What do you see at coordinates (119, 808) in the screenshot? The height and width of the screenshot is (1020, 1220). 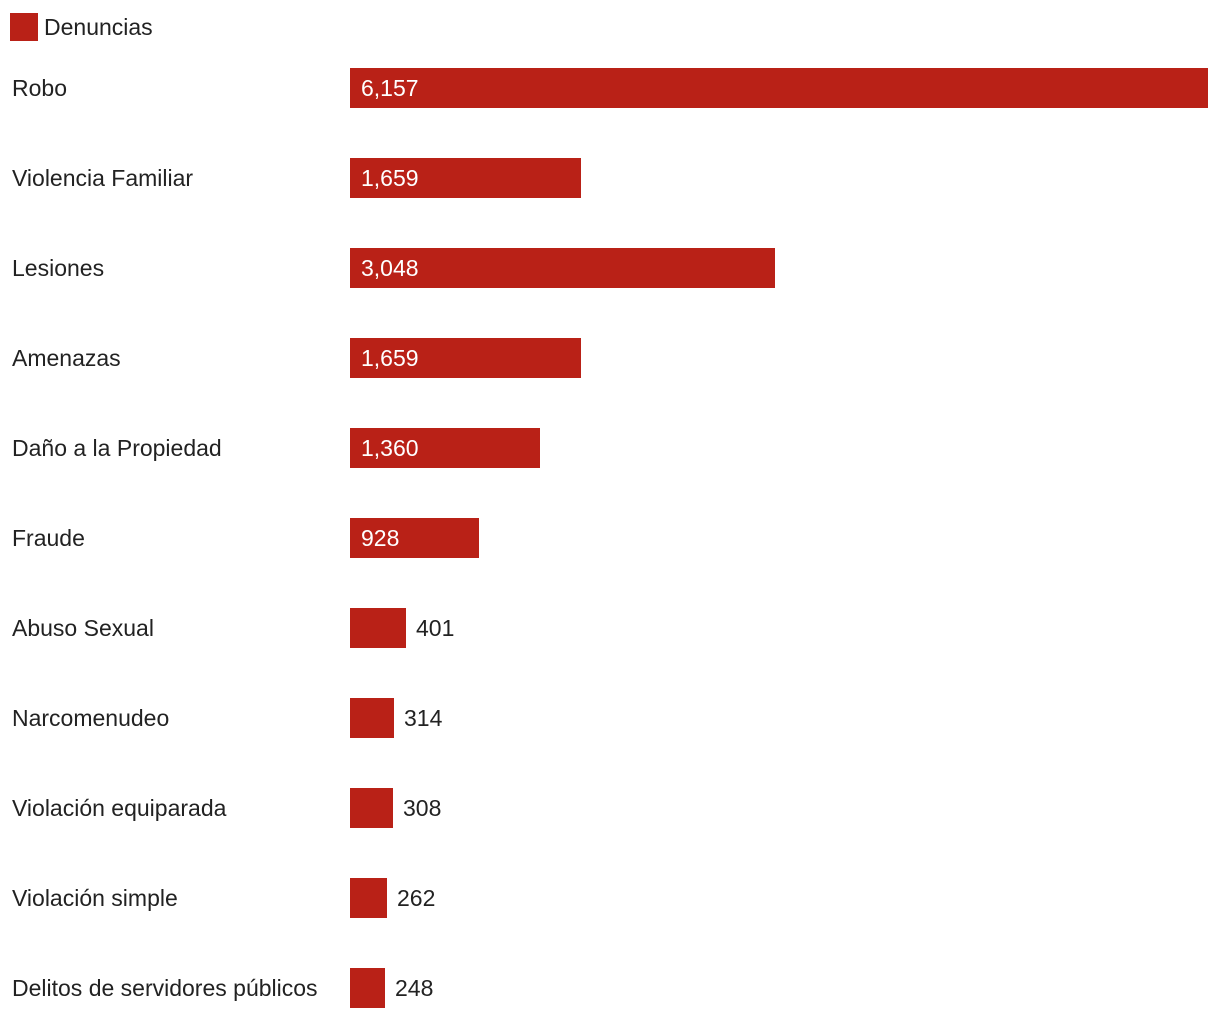 I see `category-label: Violación equiparada` at bounding box center [119, 808].